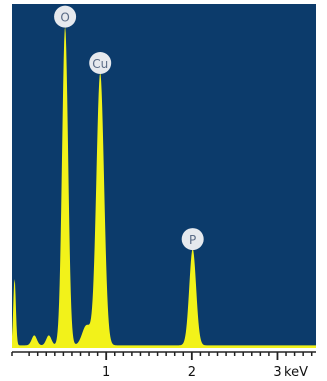  Describe the element at coordinates (106, 372) in the screenshot. I see `x-tick-label: 1` at that location.